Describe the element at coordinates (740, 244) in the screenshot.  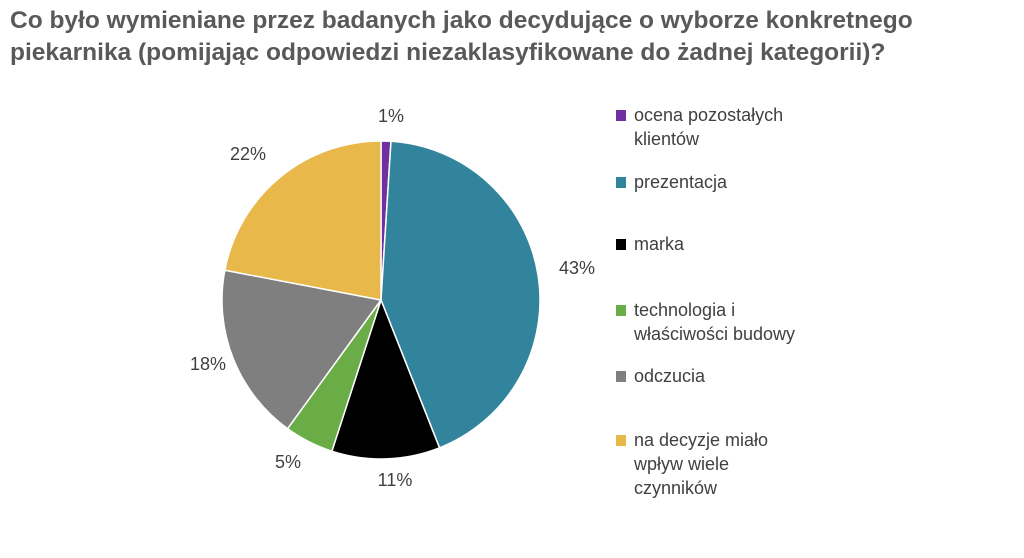
I see `legend-label: marka` at that location.